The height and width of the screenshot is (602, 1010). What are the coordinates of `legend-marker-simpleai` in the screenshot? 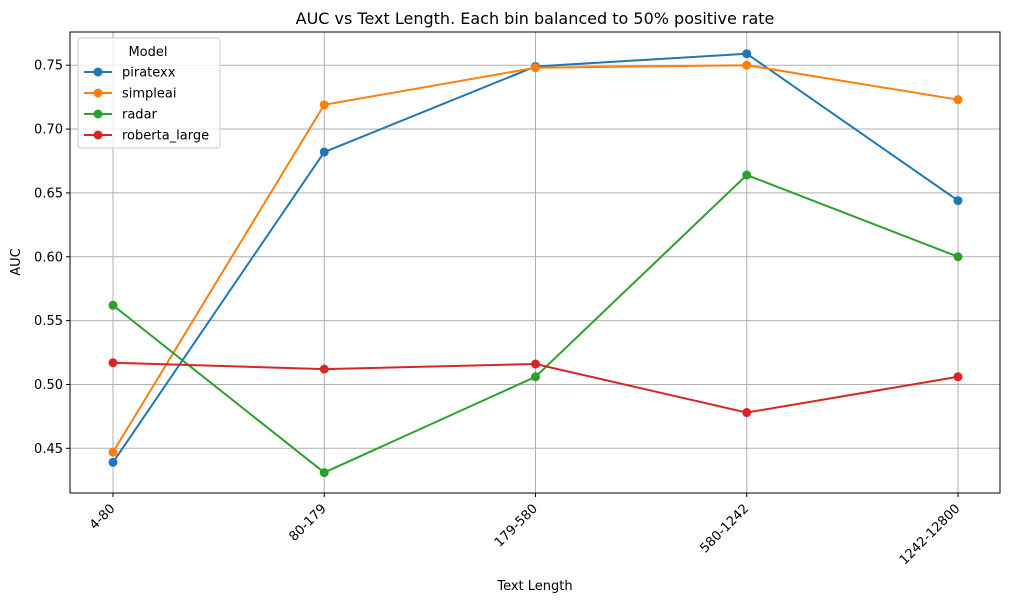 It's located at (98, 93).